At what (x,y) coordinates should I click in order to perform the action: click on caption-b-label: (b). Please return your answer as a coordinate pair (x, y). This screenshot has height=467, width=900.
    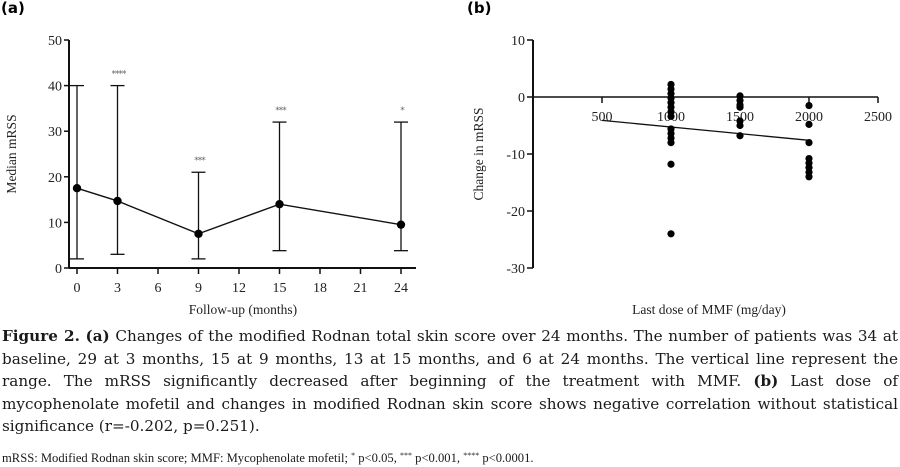
    Looking at the image, I should click on (766, 381).